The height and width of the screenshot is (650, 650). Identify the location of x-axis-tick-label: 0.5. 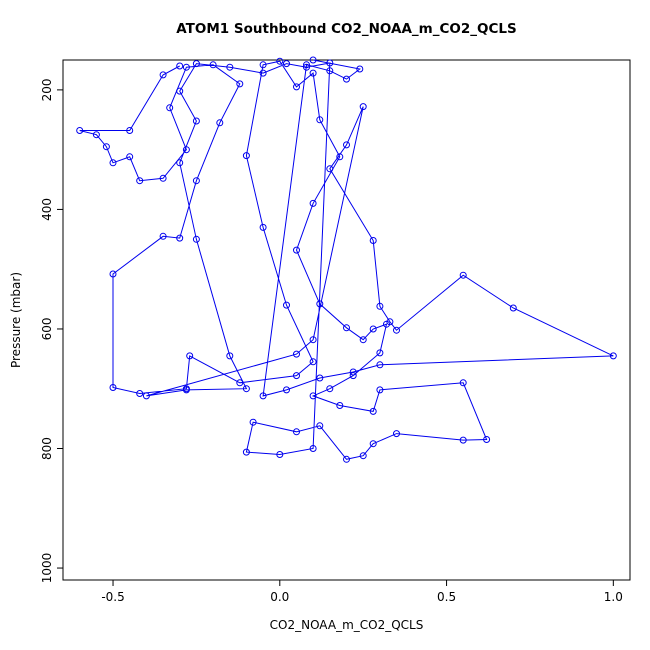
(446, 597).